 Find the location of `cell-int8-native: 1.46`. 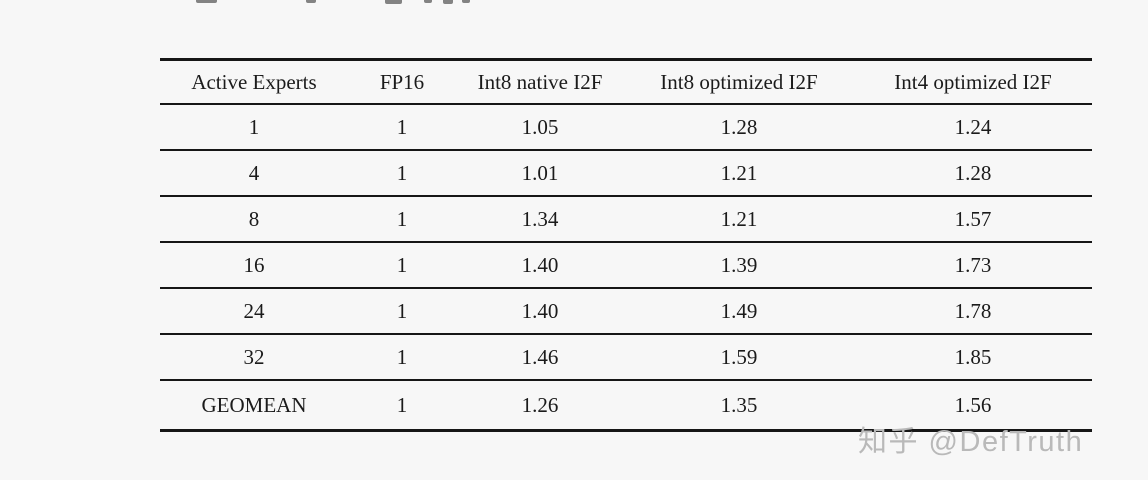

cell-int8-native: 1.46 is located at coordinates (540, 357).